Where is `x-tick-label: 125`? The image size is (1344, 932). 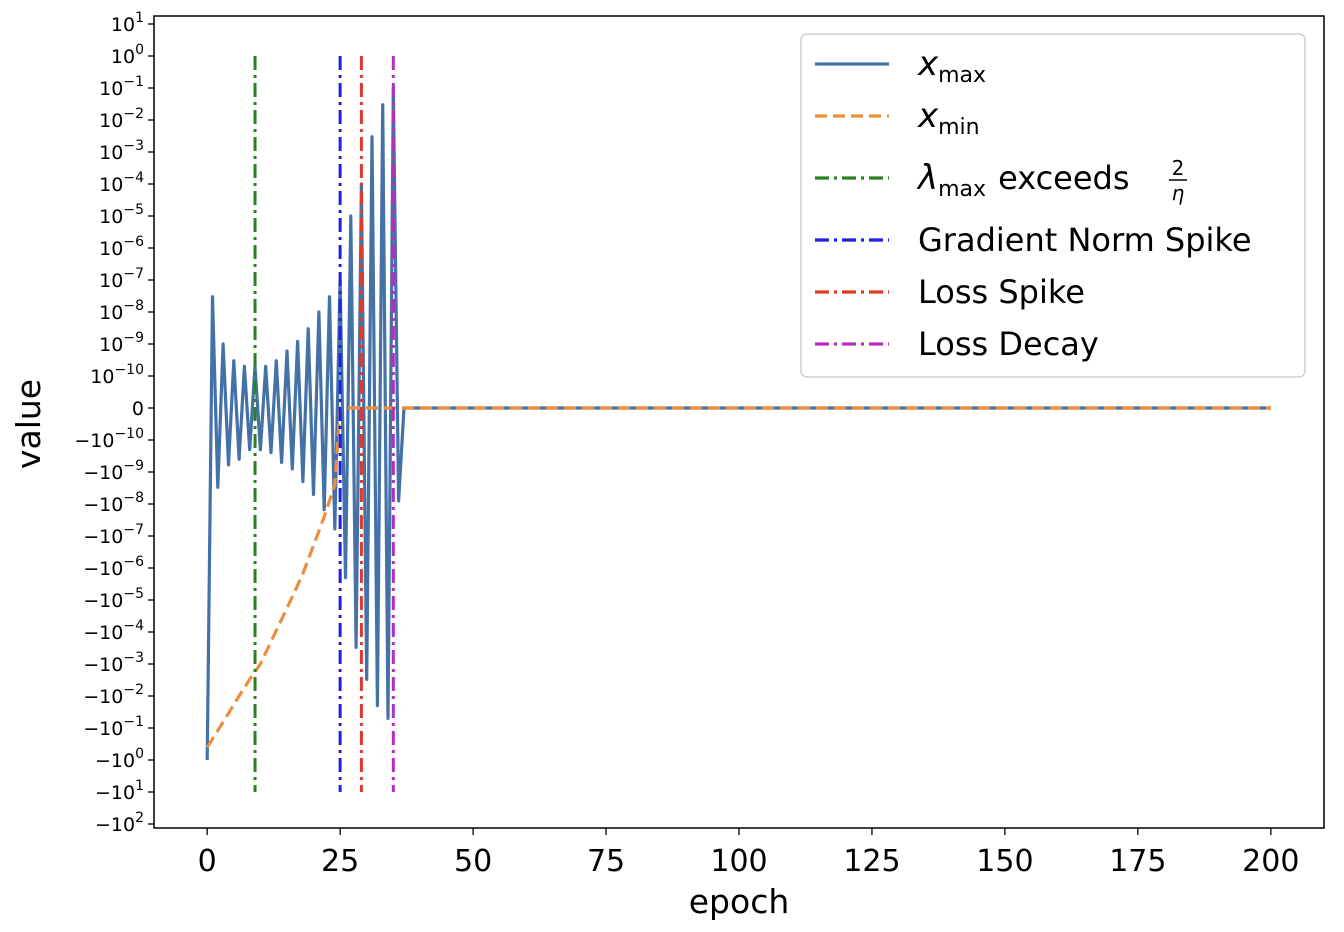 x-tick-label: 125 is located at coordinates (871, 861).